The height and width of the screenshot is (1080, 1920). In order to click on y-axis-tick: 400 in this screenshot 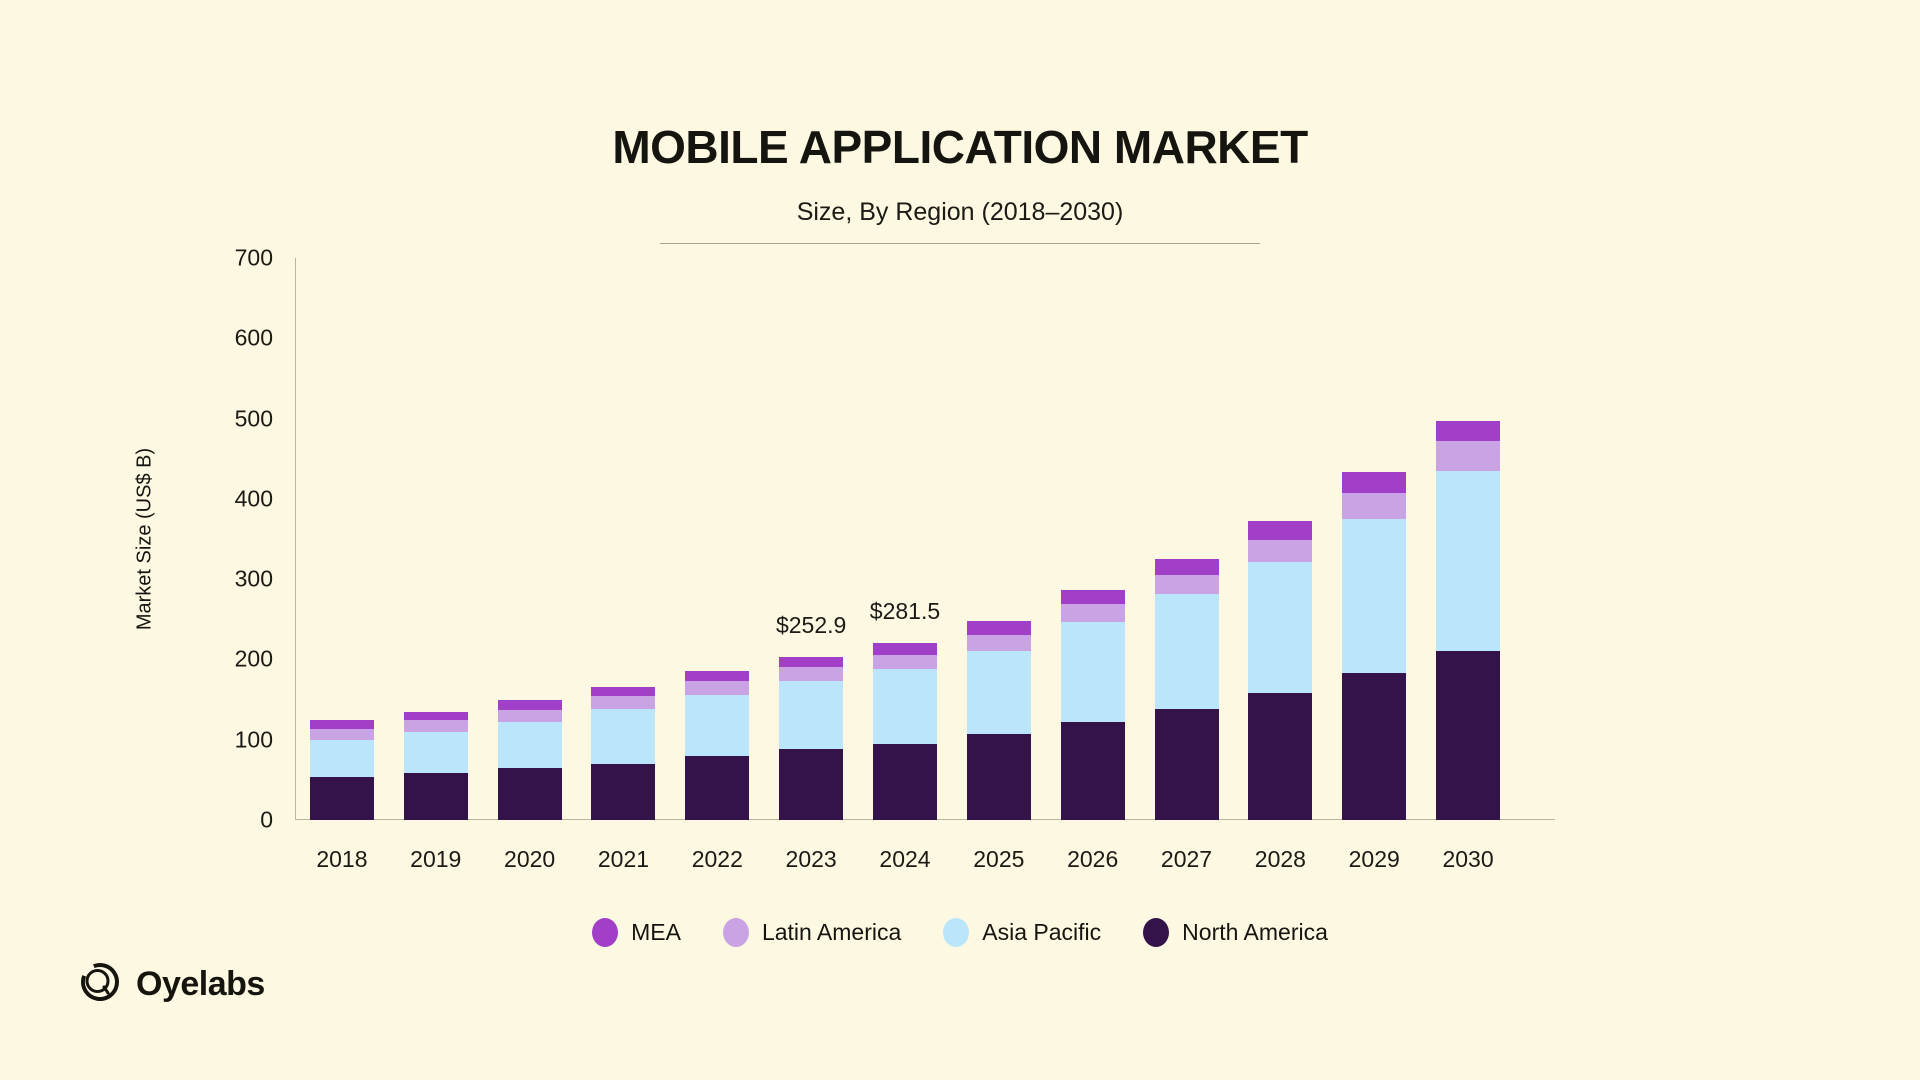, I will do `click(253, 498)`.